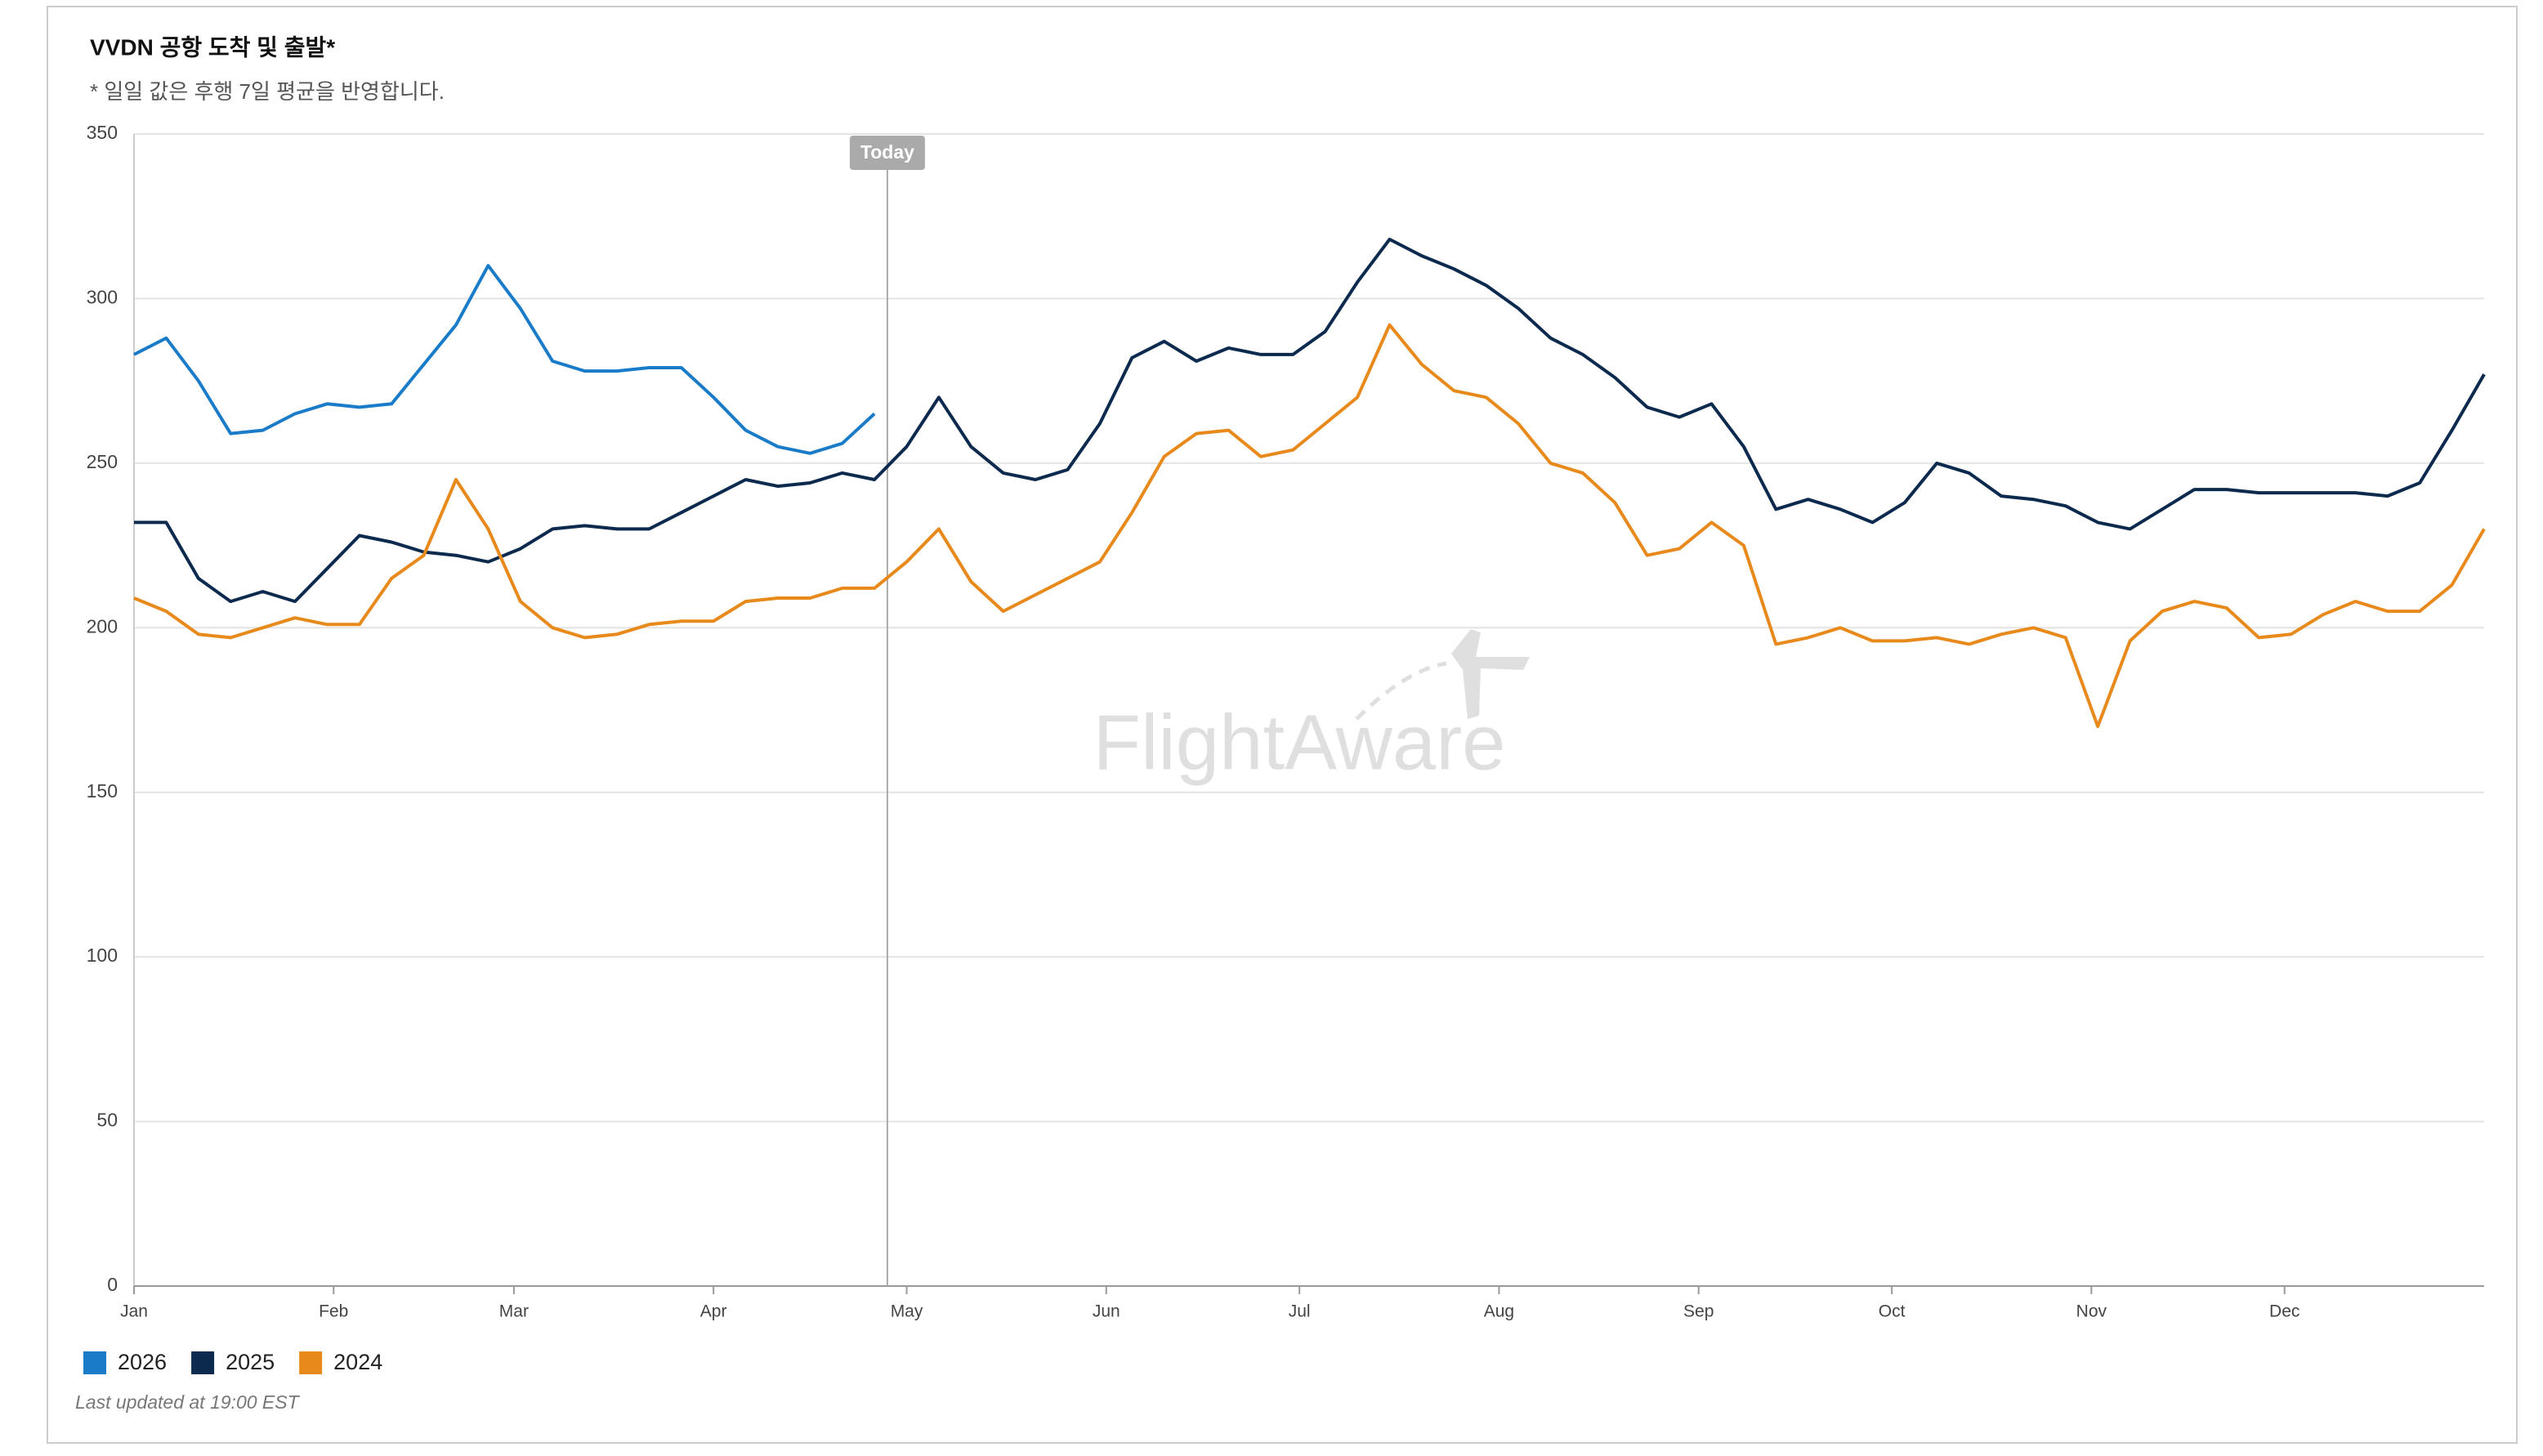  What do you see at coordinates (267, 91) in the screenshot?
I see `chart-subtitle: * 일일 값은 후행 7일 평균을 반영합니다.` at bounding box center [267, 91].